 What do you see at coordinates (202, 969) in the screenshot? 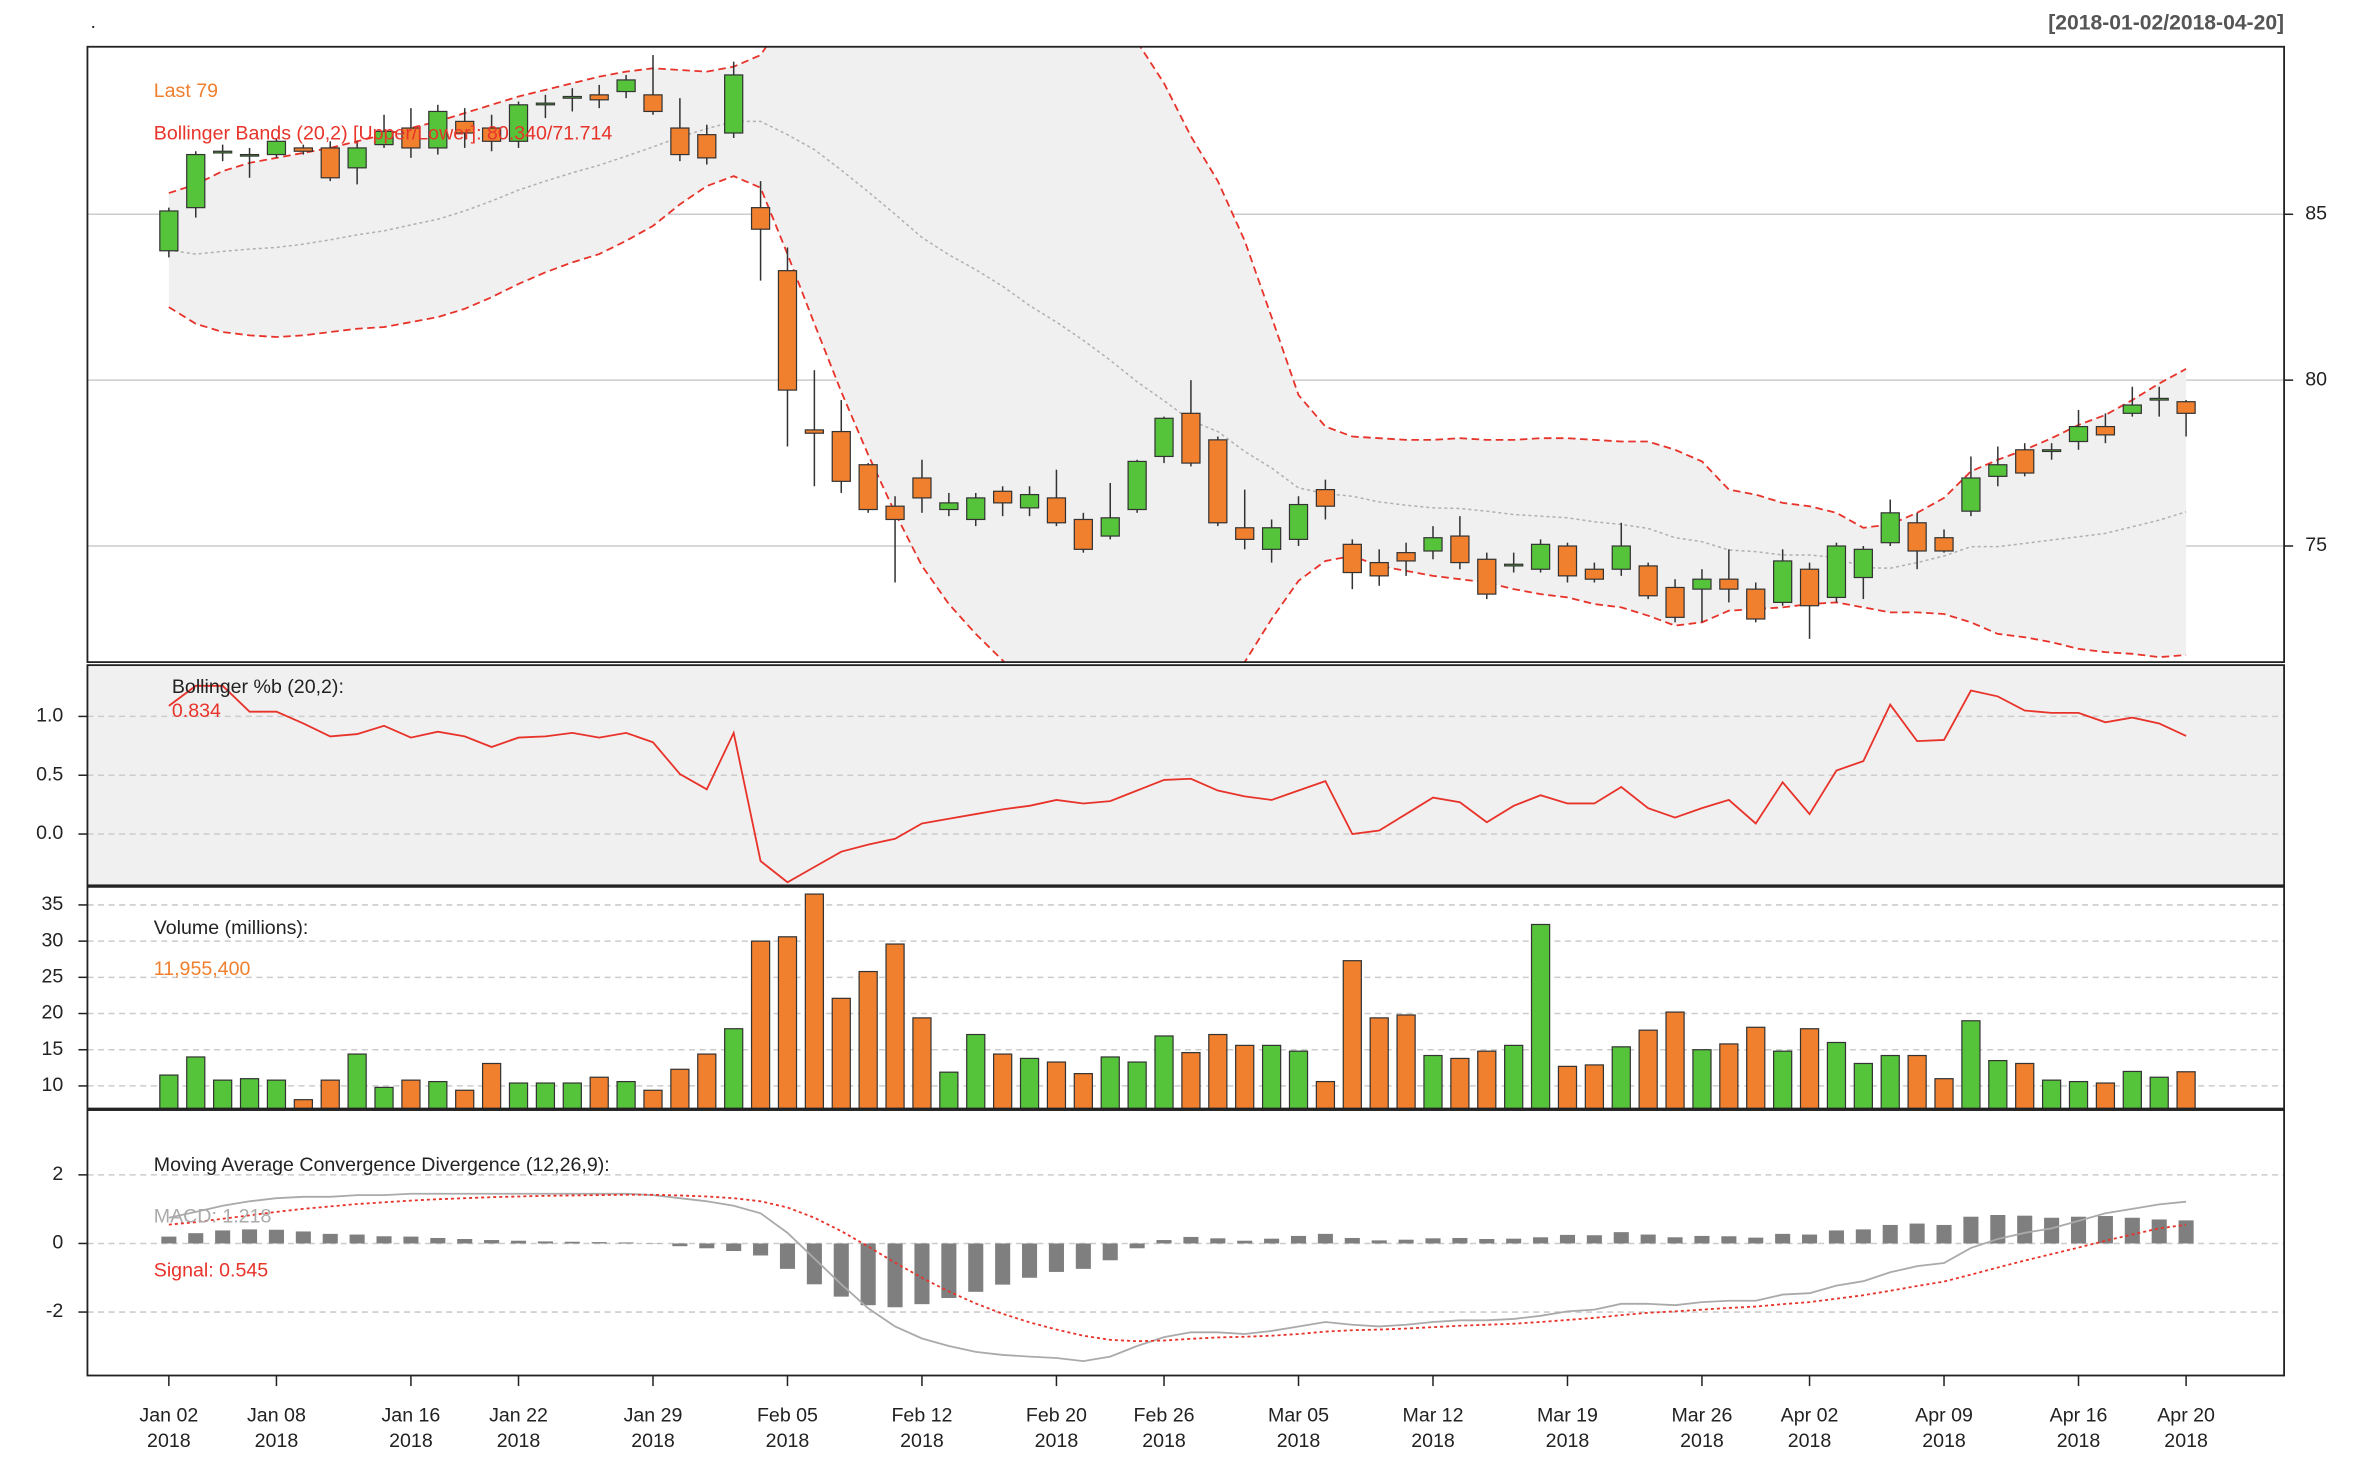
I see `value-label: 11,955,400` at bounding box center [202, 969].